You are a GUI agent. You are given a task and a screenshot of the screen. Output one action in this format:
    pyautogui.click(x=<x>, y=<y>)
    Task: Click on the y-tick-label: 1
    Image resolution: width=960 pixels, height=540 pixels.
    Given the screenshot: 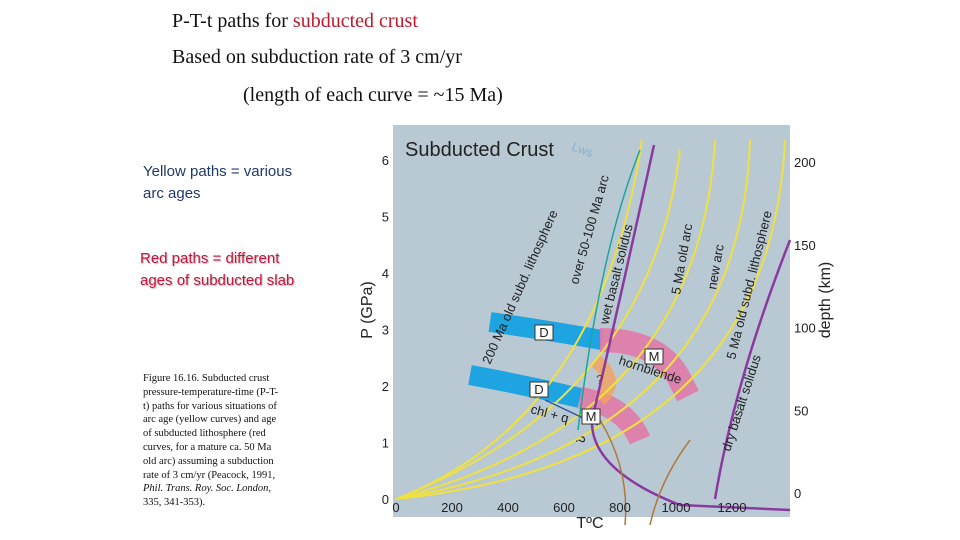 What is the action you would take?
    pyautogui.click(x=385, y=443)
    